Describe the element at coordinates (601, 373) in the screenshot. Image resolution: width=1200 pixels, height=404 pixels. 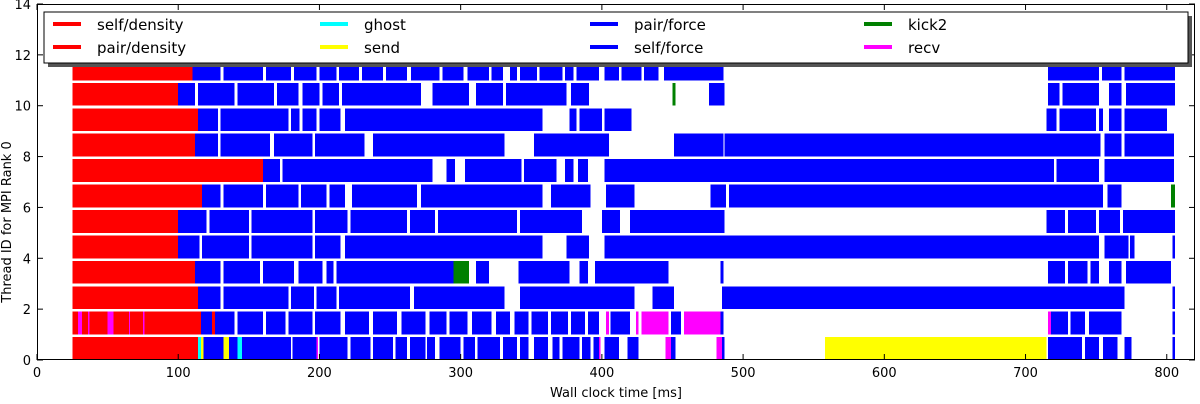
I see `x-tick-label: 400` at that location.